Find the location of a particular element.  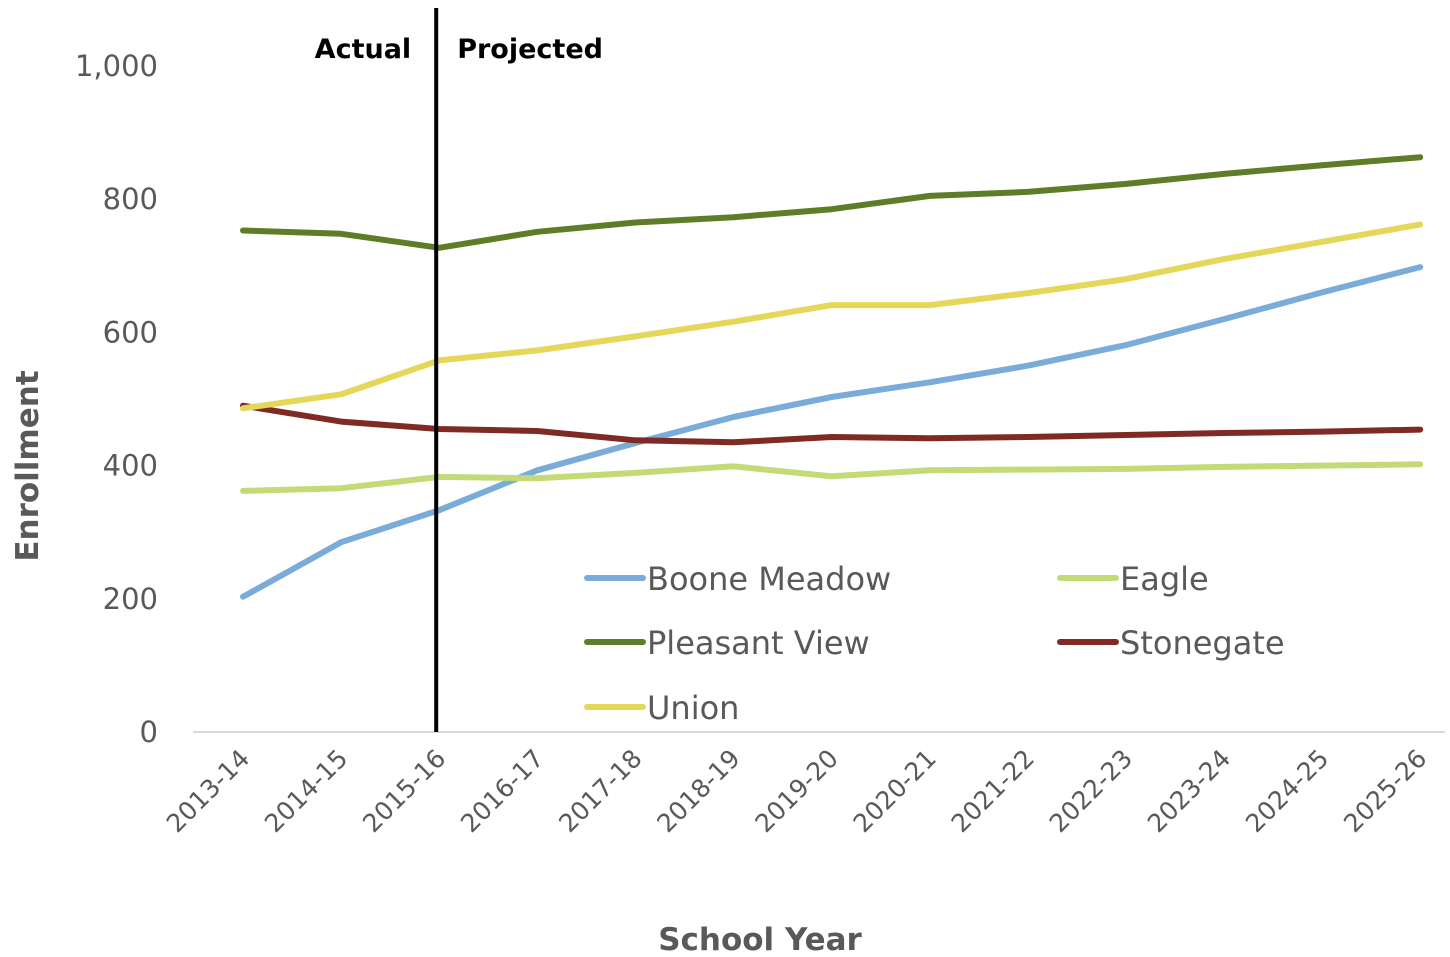

projected-label: Projected is located at coordinates (530, 49).